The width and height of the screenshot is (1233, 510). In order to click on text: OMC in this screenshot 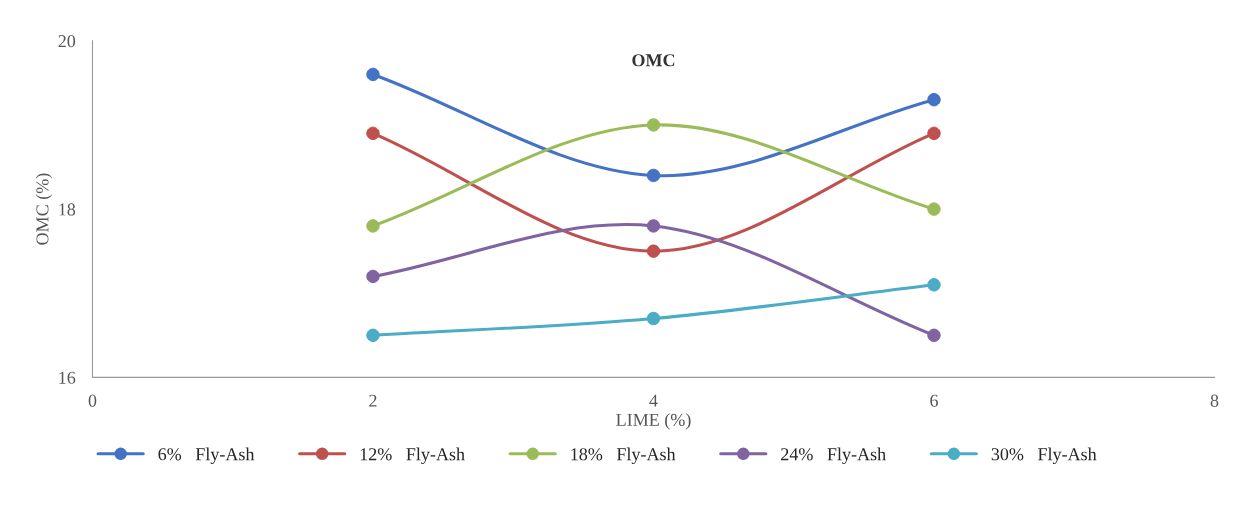, I will do `click(653, 60)`.